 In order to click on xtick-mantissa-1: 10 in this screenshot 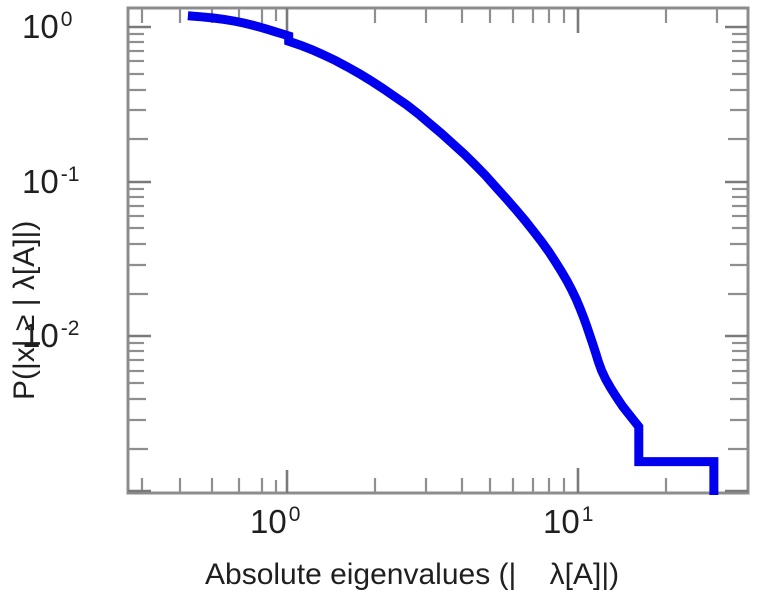, I will do `click(561, 521)`.